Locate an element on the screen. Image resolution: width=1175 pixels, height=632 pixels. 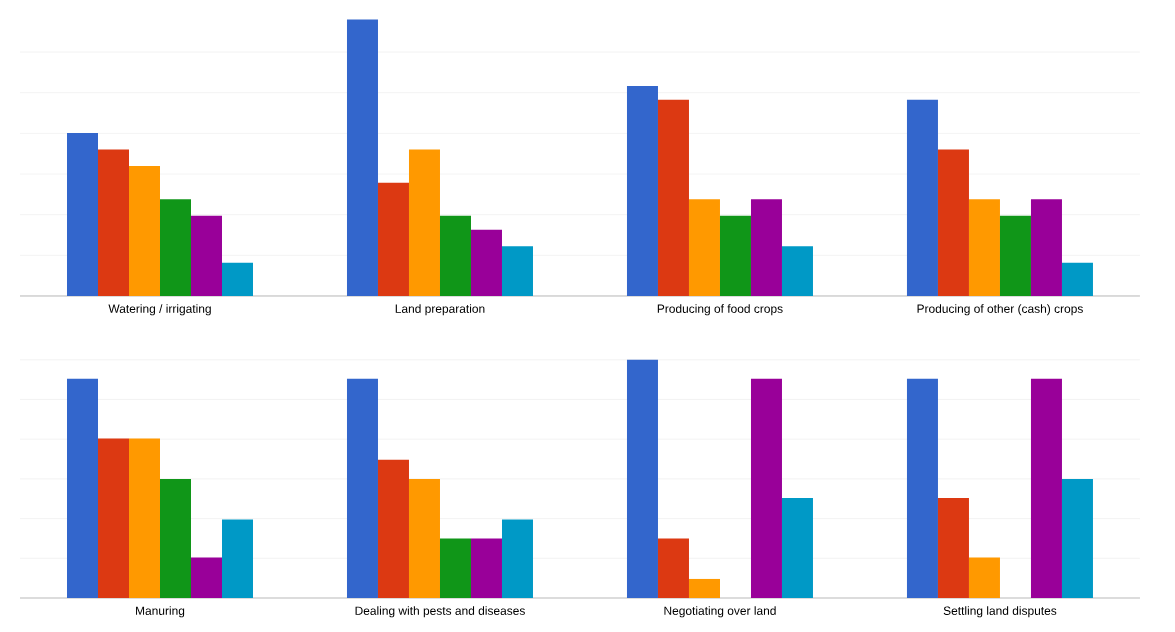
x-tick-label: Watering / irrigating is located at coordinates (159, 310).